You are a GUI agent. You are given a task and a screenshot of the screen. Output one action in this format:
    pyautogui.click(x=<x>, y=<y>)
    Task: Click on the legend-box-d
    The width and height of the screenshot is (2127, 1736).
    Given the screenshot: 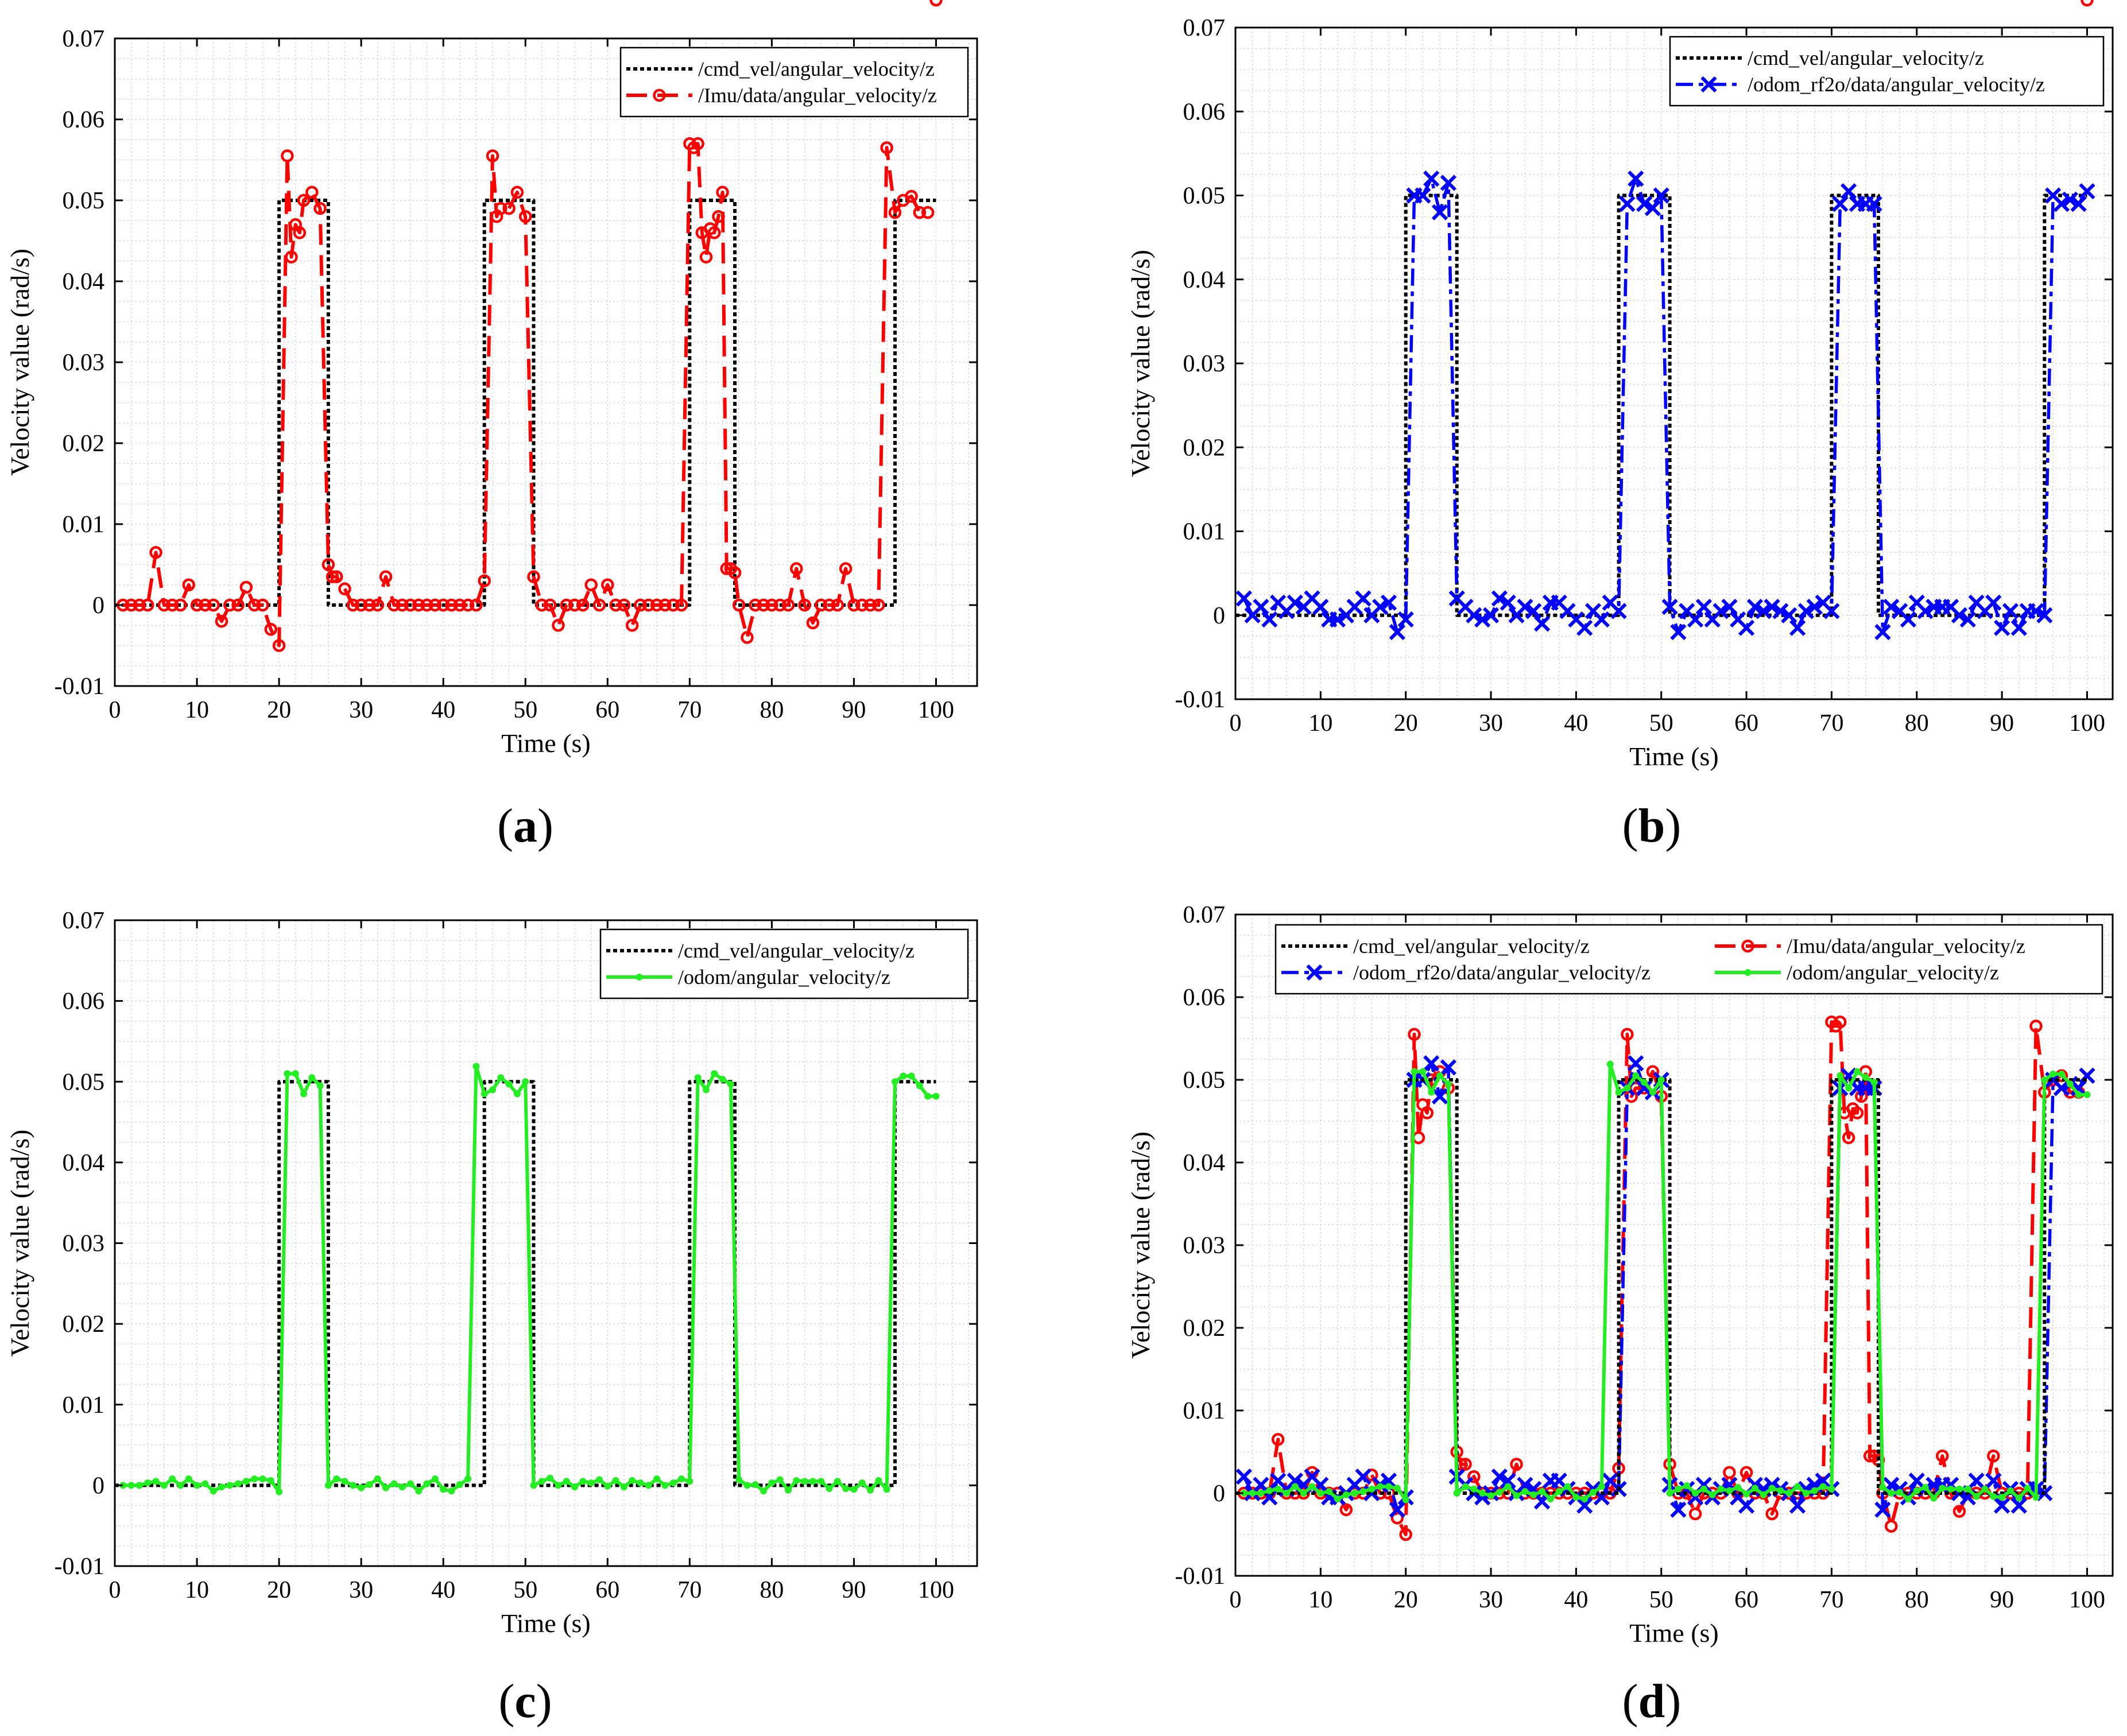 What is the action you would take?
    pyautogui.click(x=1688, y=959)
    